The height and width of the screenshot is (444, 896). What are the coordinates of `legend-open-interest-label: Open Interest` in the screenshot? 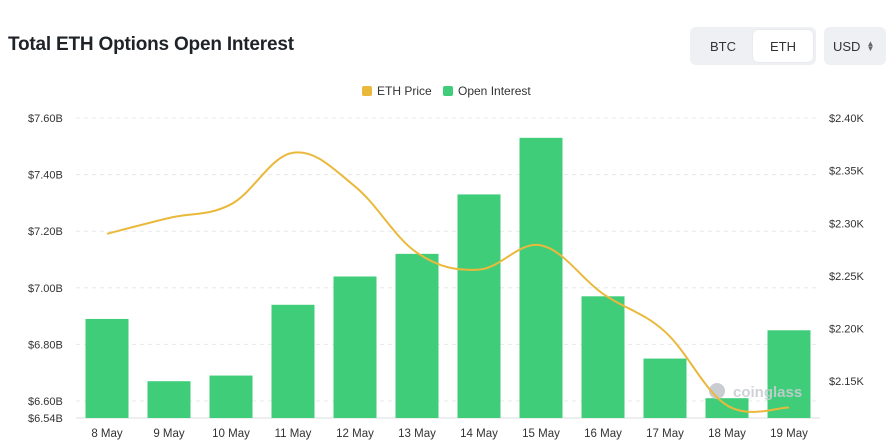 It's located at (494, 91).